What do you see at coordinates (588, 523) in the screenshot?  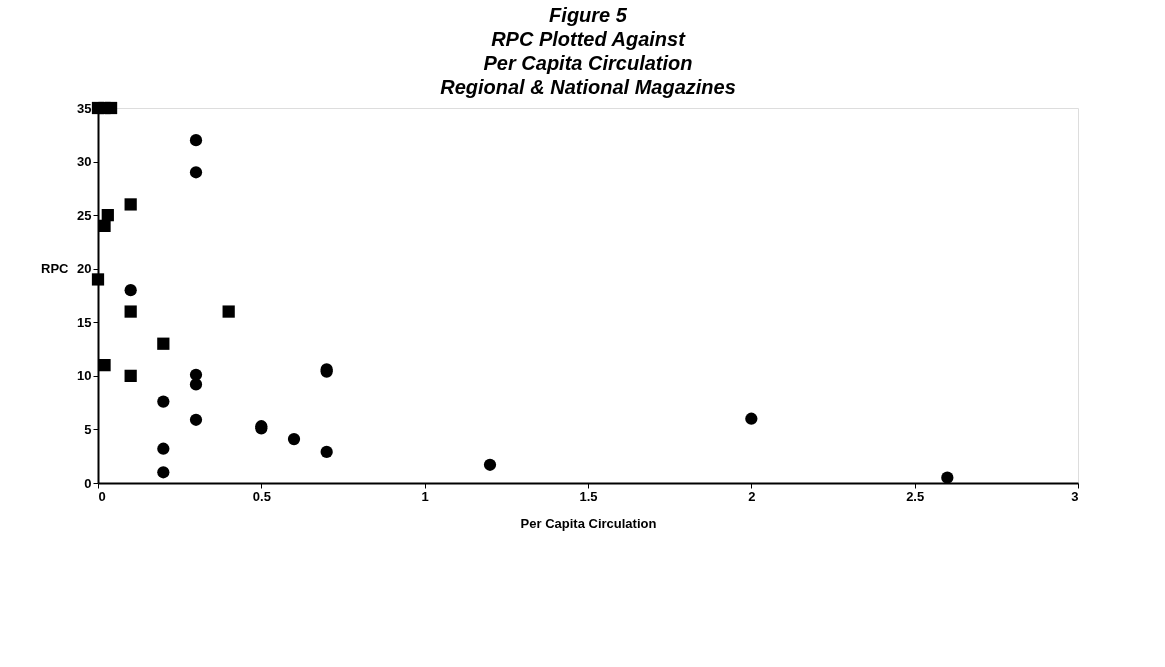 I see `x-axis-title: Per Capita Circulation` at bounding box center [588, 523].